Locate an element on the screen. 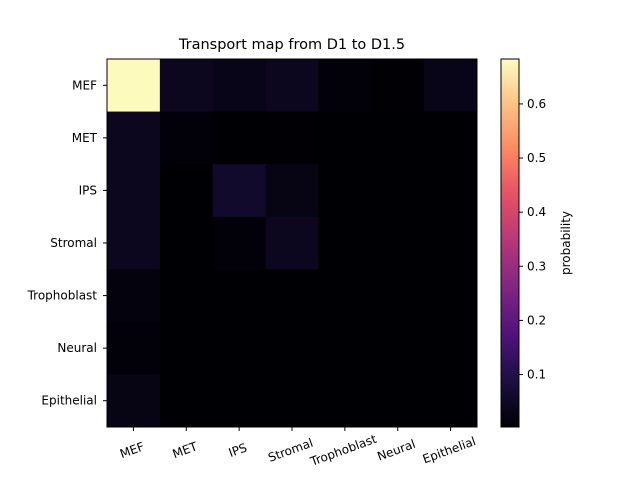  colorbar-frame is located at coordinates (510, 243).